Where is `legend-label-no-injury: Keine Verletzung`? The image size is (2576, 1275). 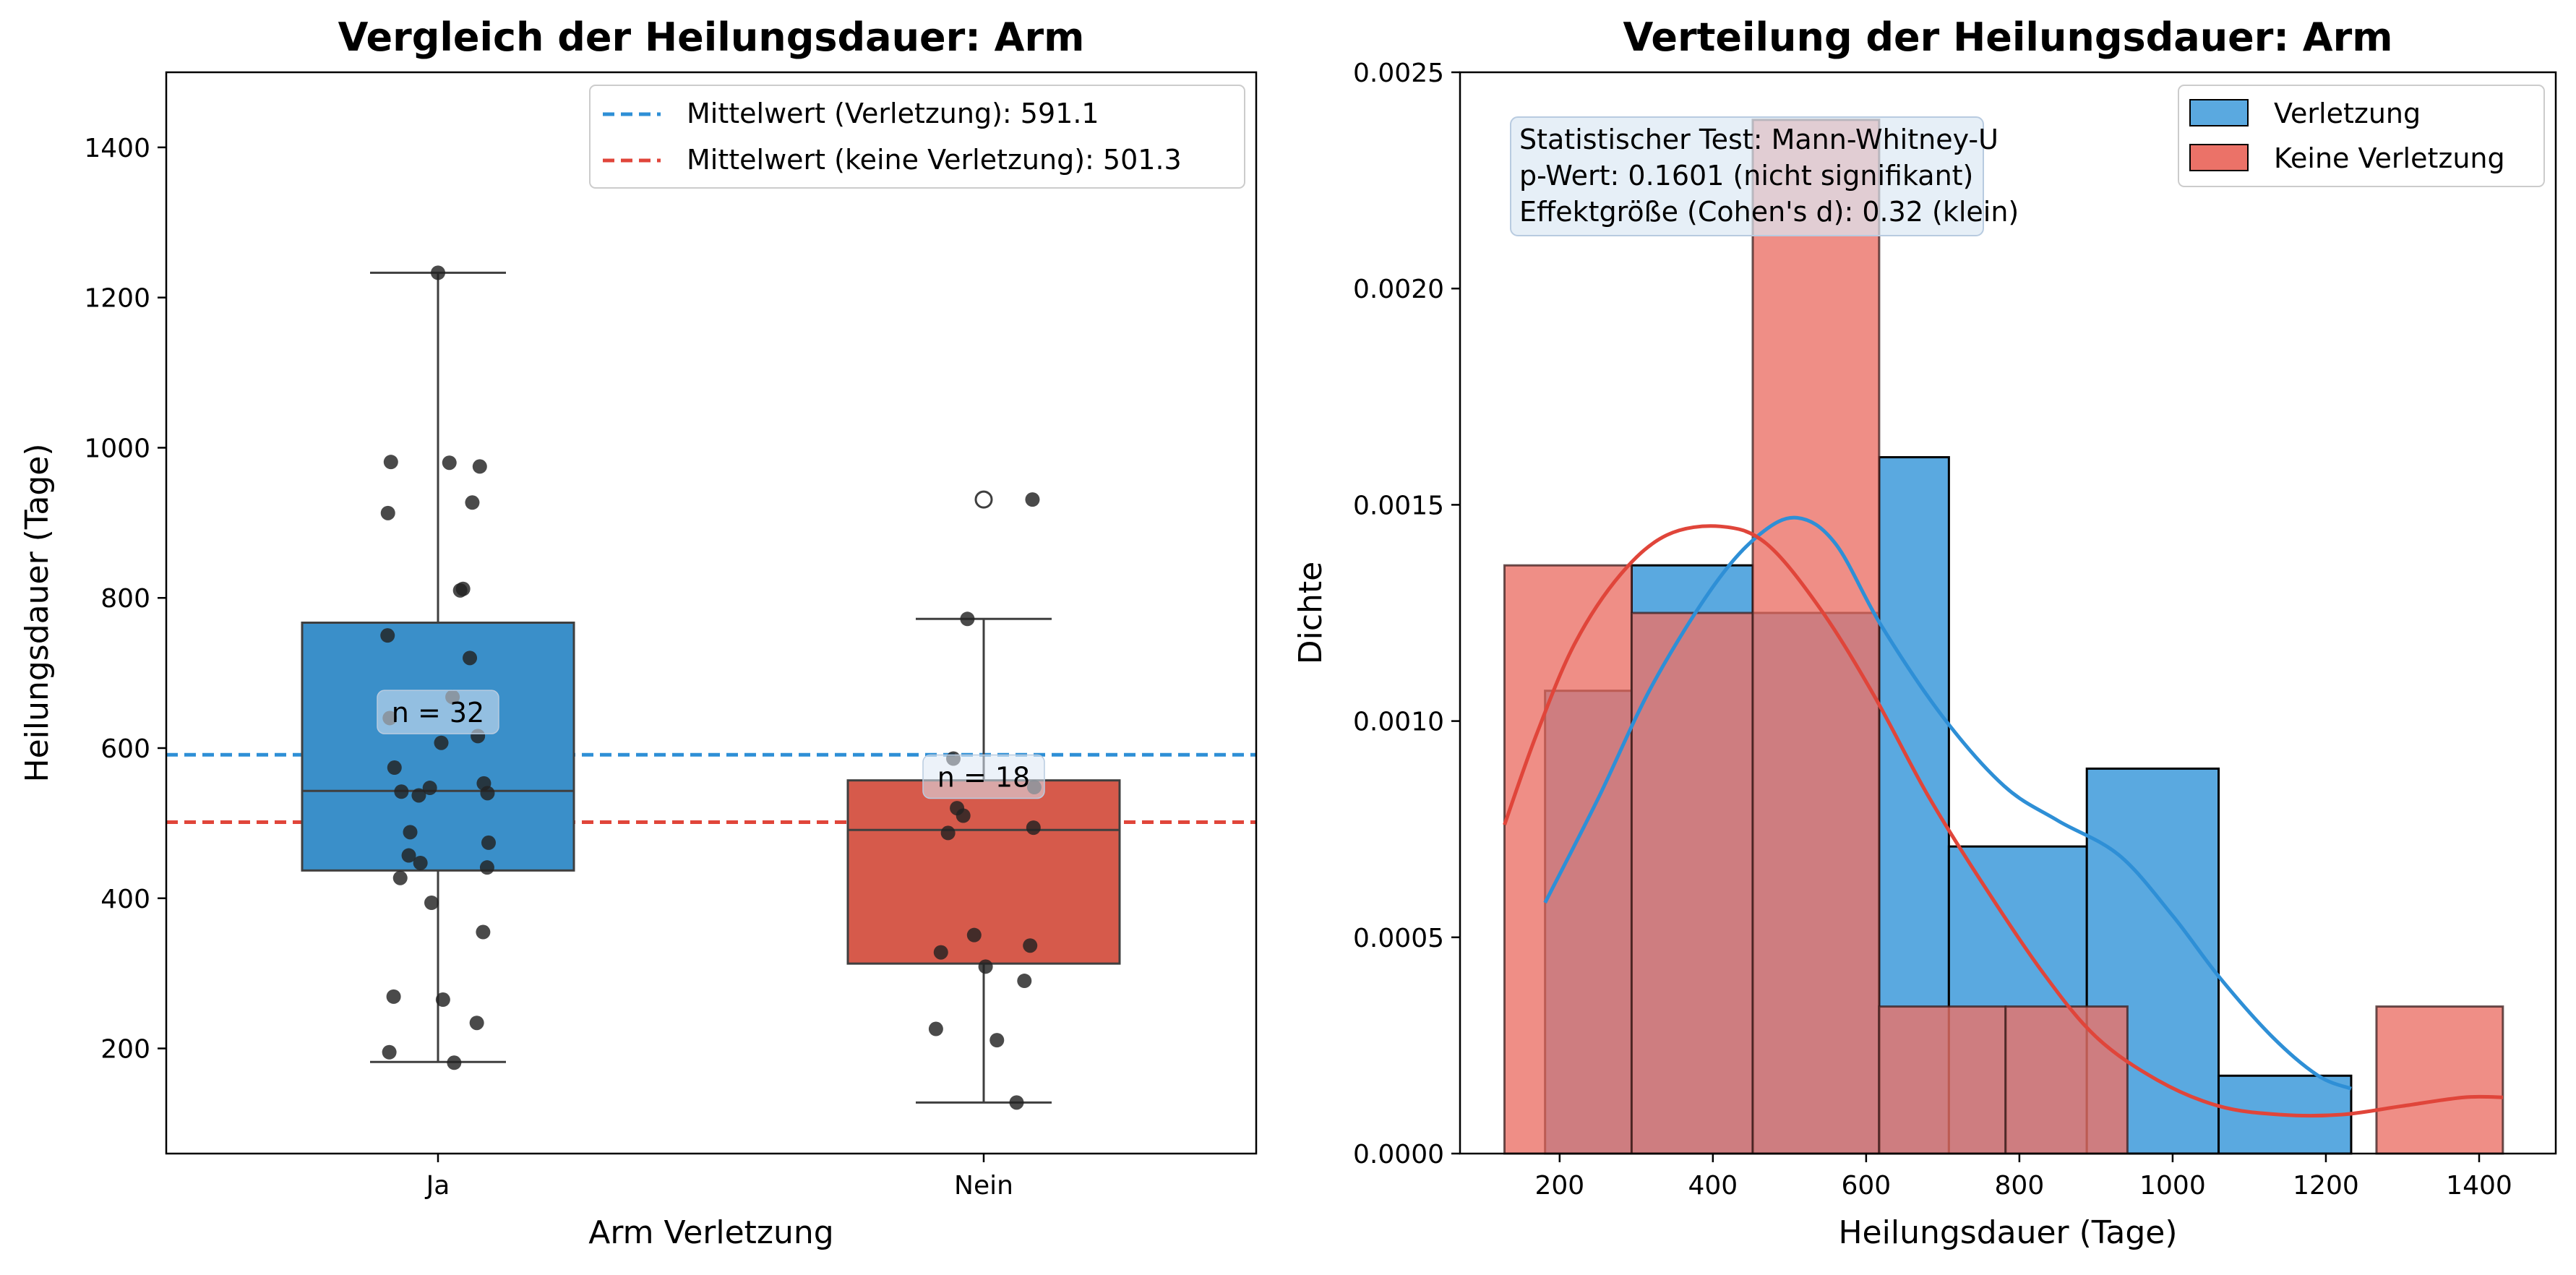
legend-label-no-injury: Keine Verletzung is located at coordinates (2390, 158).